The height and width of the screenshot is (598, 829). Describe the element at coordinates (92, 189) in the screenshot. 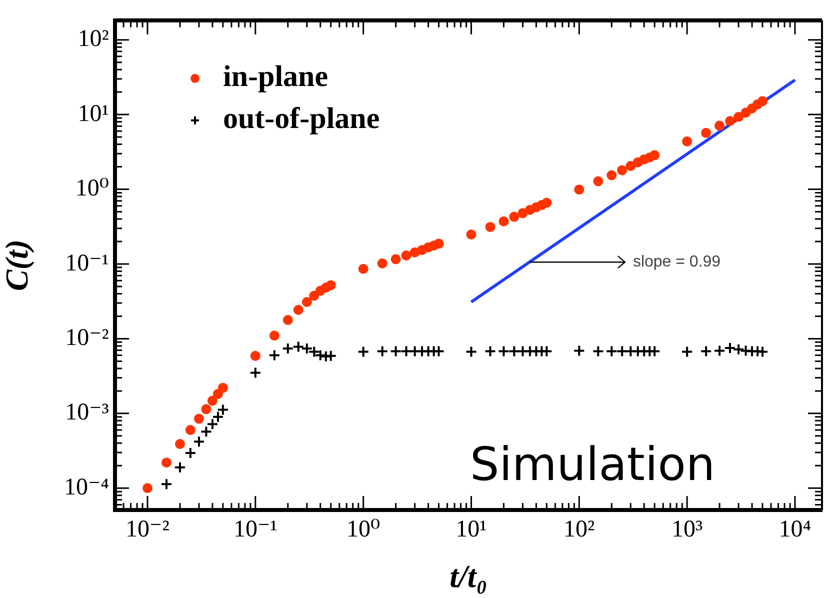

I see `y-tick-label: 10⁰` at that location.